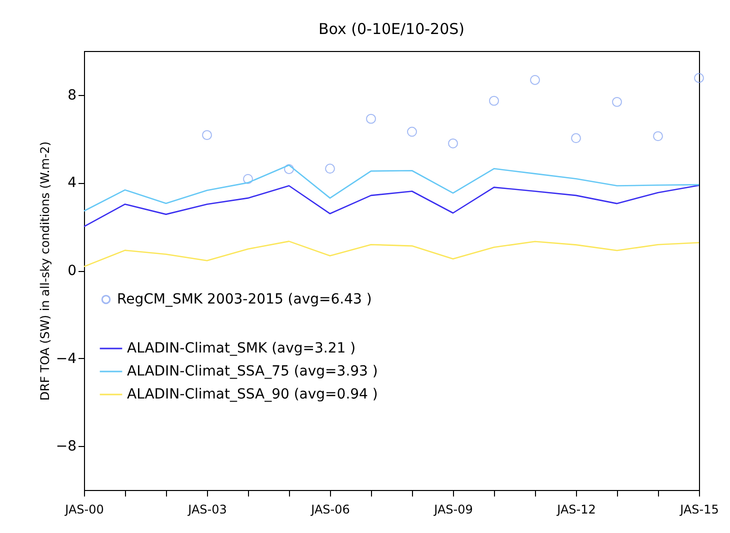 This screenshot has height=533, width=730. I want to click on x-tick-label: JAS-12, so click(576, 509).